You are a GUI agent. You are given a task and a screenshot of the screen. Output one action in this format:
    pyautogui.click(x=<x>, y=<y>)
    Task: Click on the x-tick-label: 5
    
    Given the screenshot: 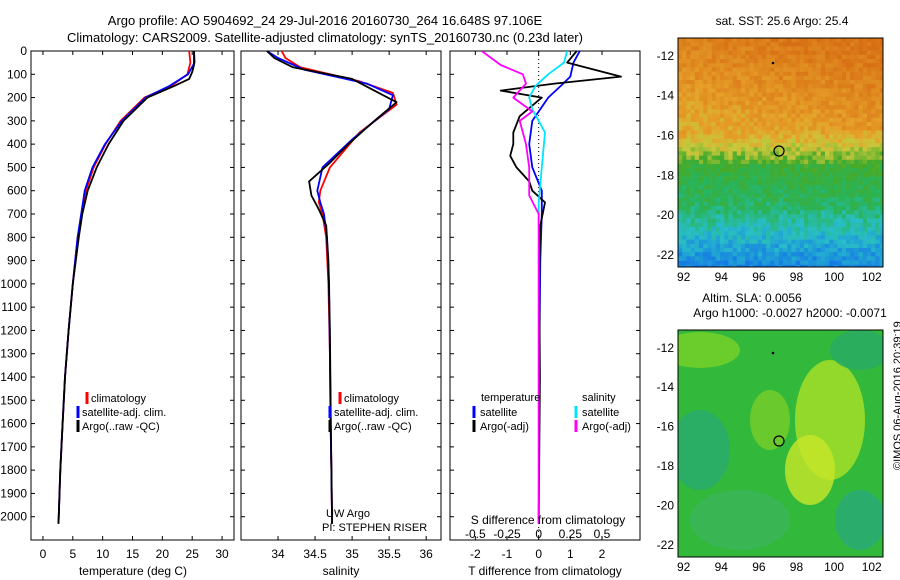 What is the action you would take?
    pyautogui.click(x=72, y=554)
    